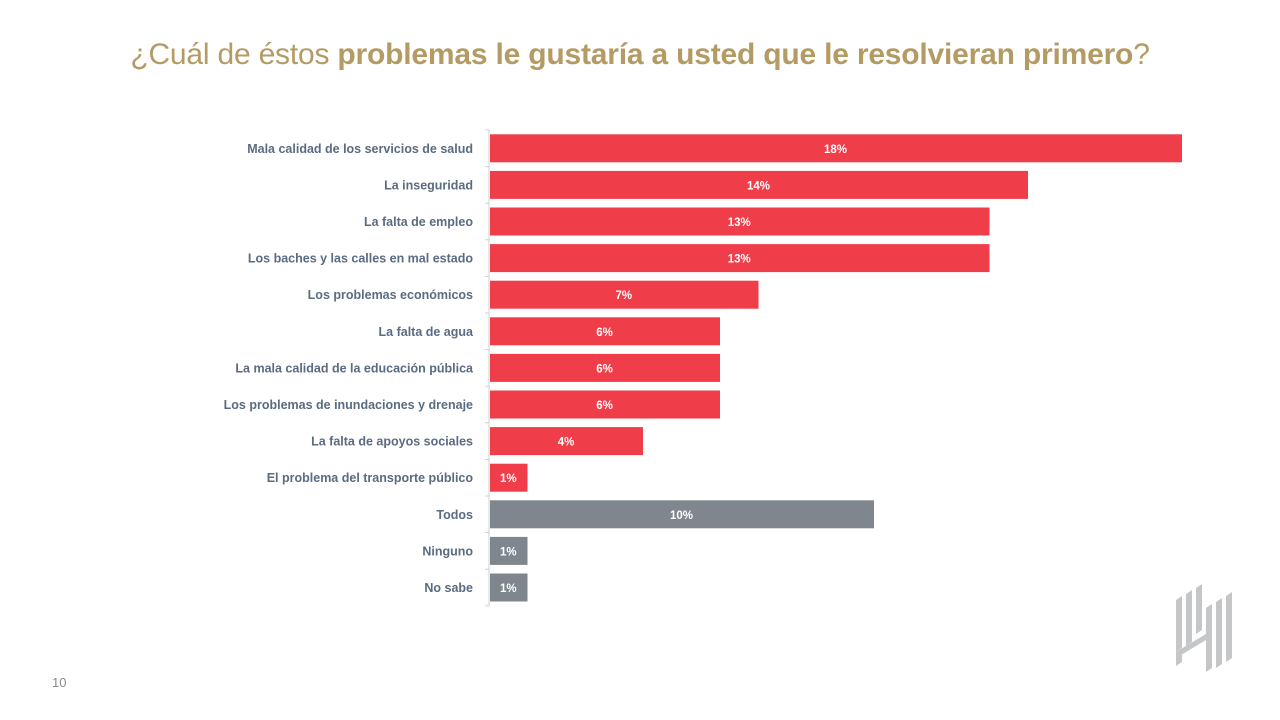 The width and height of the screenshot is (1280, 720). What do you see at coordinates (392, 442) in the screenshot?
I see `category-label: La falta de apoyos sociales` at bounding box center [392, 442].